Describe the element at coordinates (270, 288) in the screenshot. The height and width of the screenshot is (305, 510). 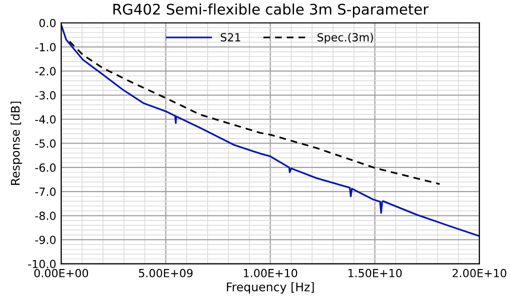
I see `x-axis-title: Frequency [Hz]` at that location.